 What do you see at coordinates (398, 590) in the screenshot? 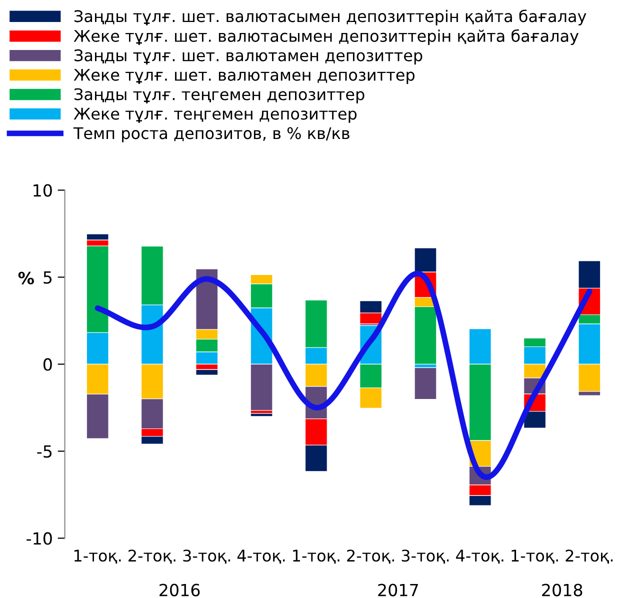
I see `text: 2017` at bounding box center [398, 590].